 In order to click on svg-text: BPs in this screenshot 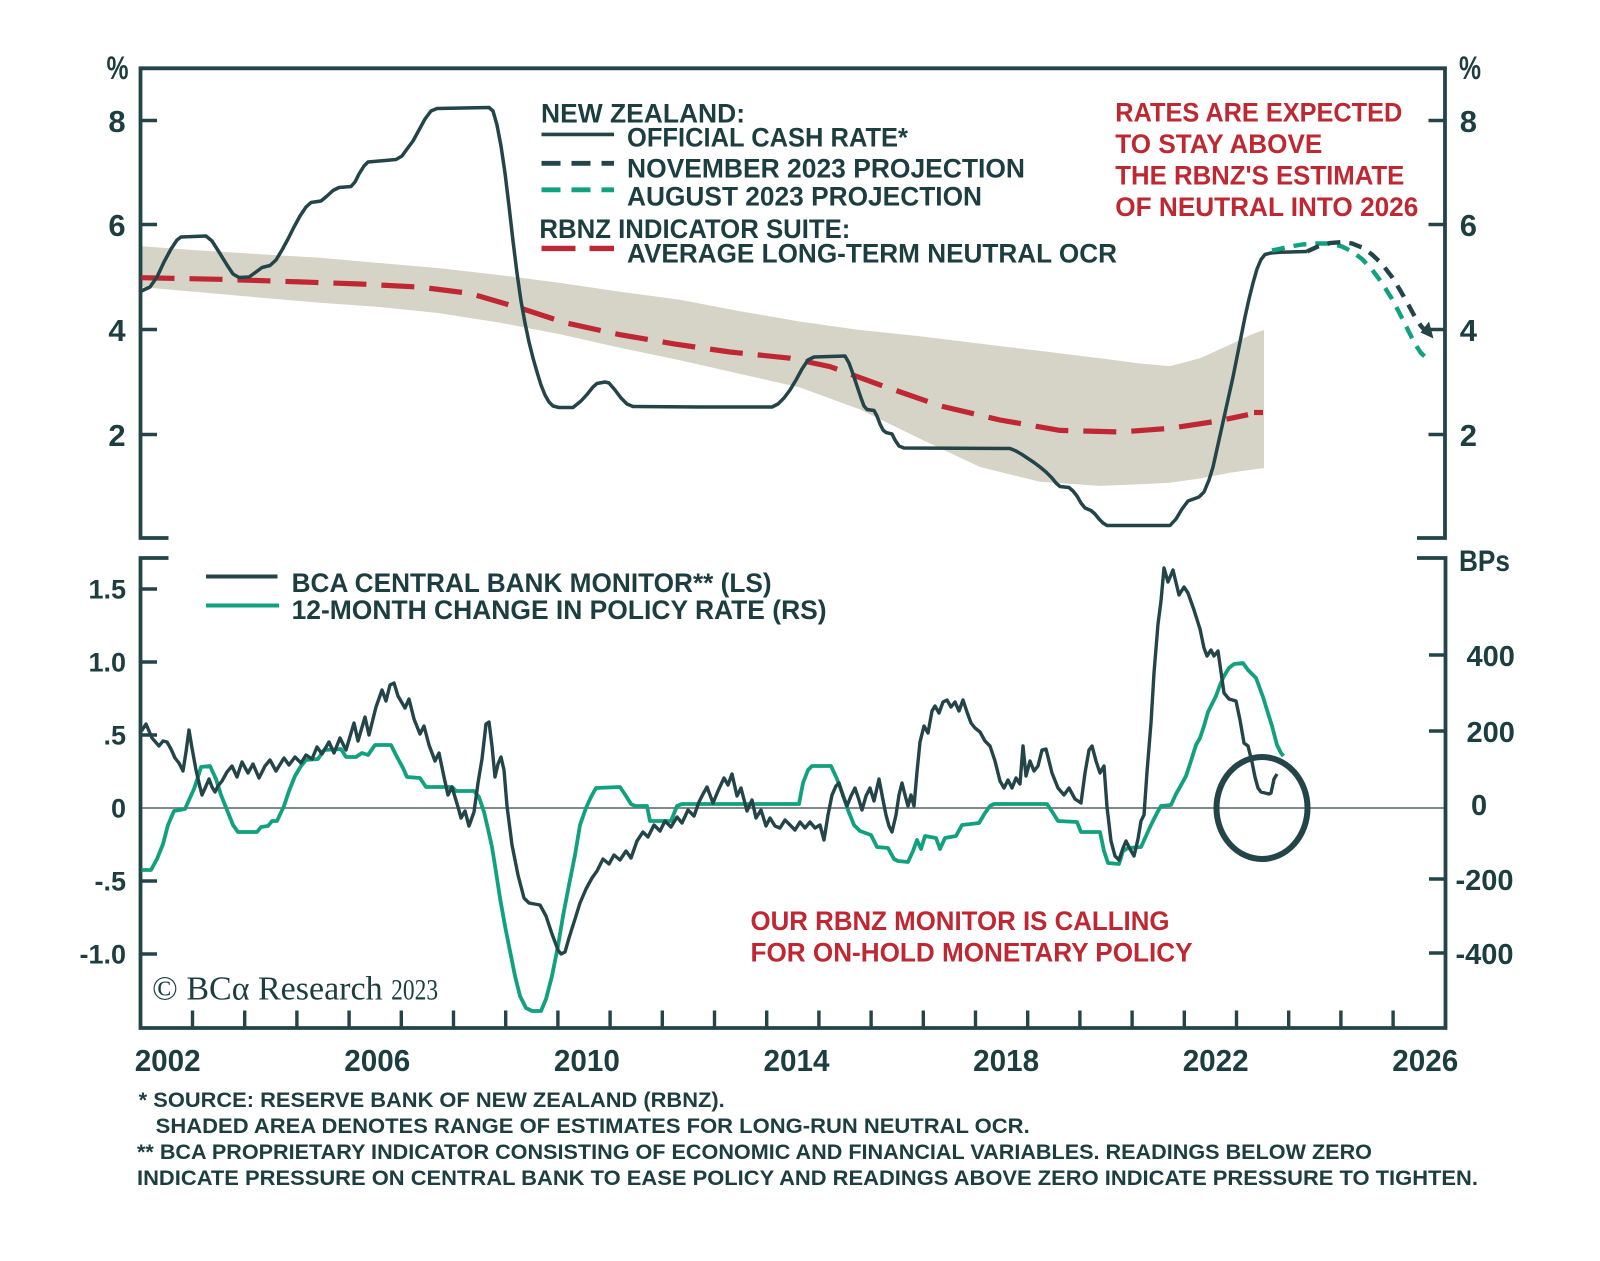, I will do `click(1484, 561)`.